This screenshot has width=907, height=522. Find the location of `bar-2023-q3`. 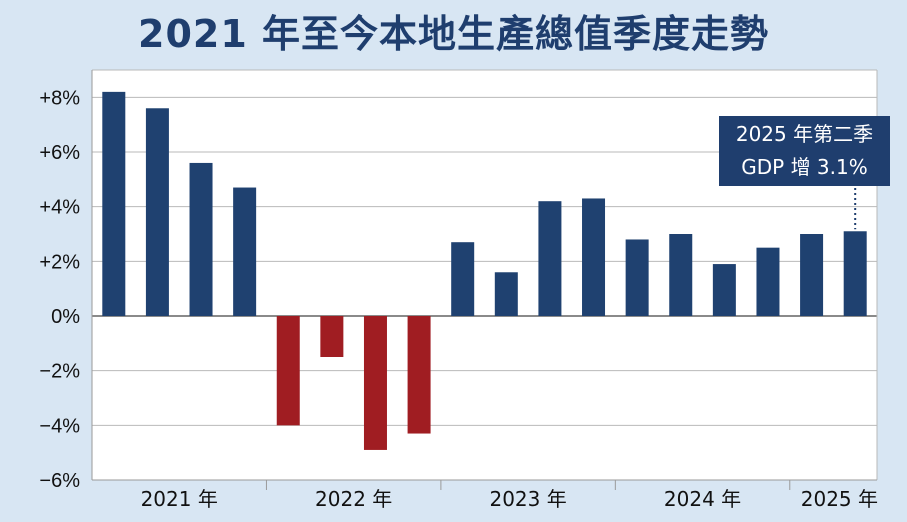

bar-2023-q3 is located at coordinates (550, 258).